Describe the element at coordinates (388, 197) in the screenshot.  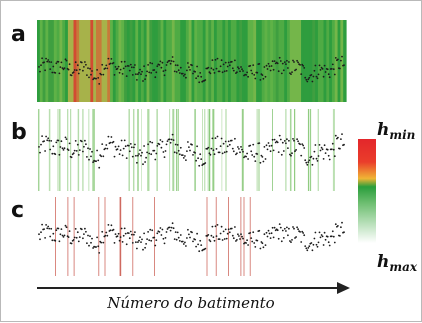
I see `entropy-colorbar: hmin hmax` at that location.